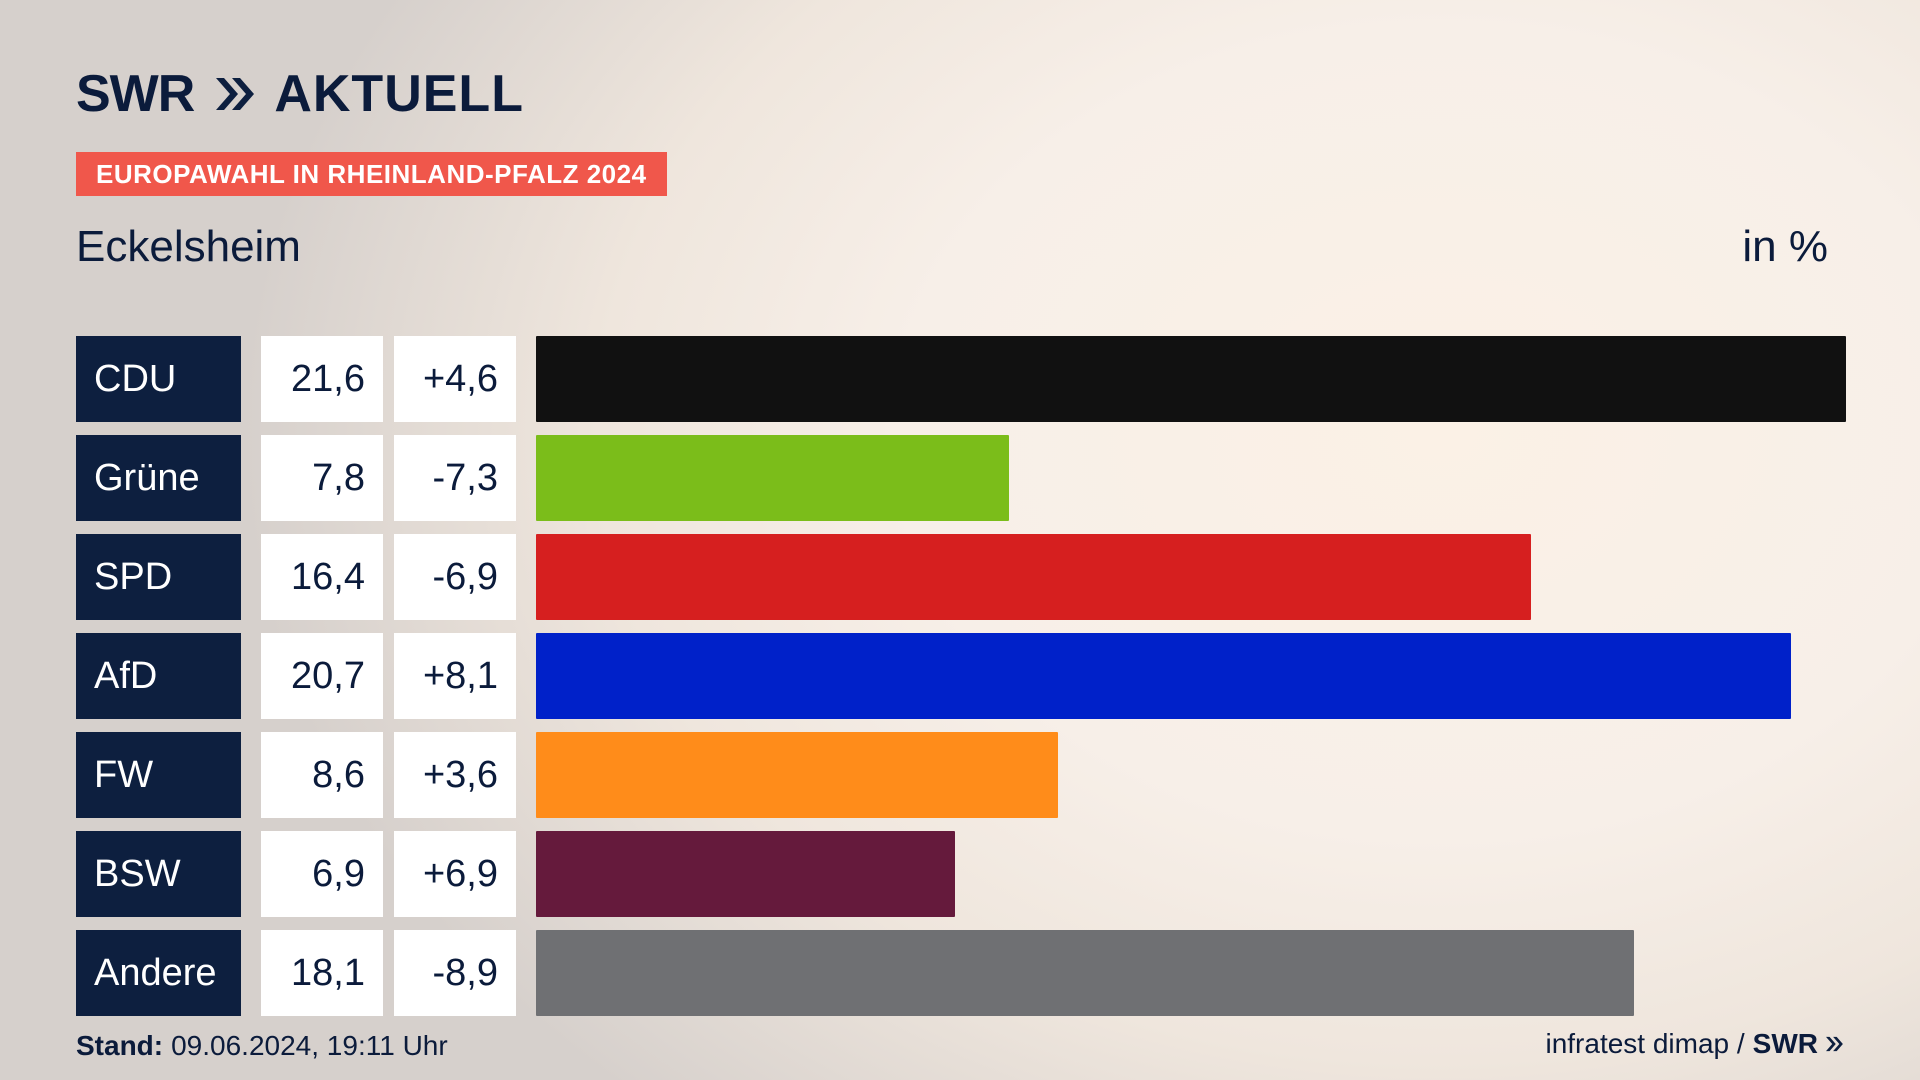  What do you see at coordinates (773, 478) in the screenshot?
I see `bar-gruene` at bounding box center [773, 478].